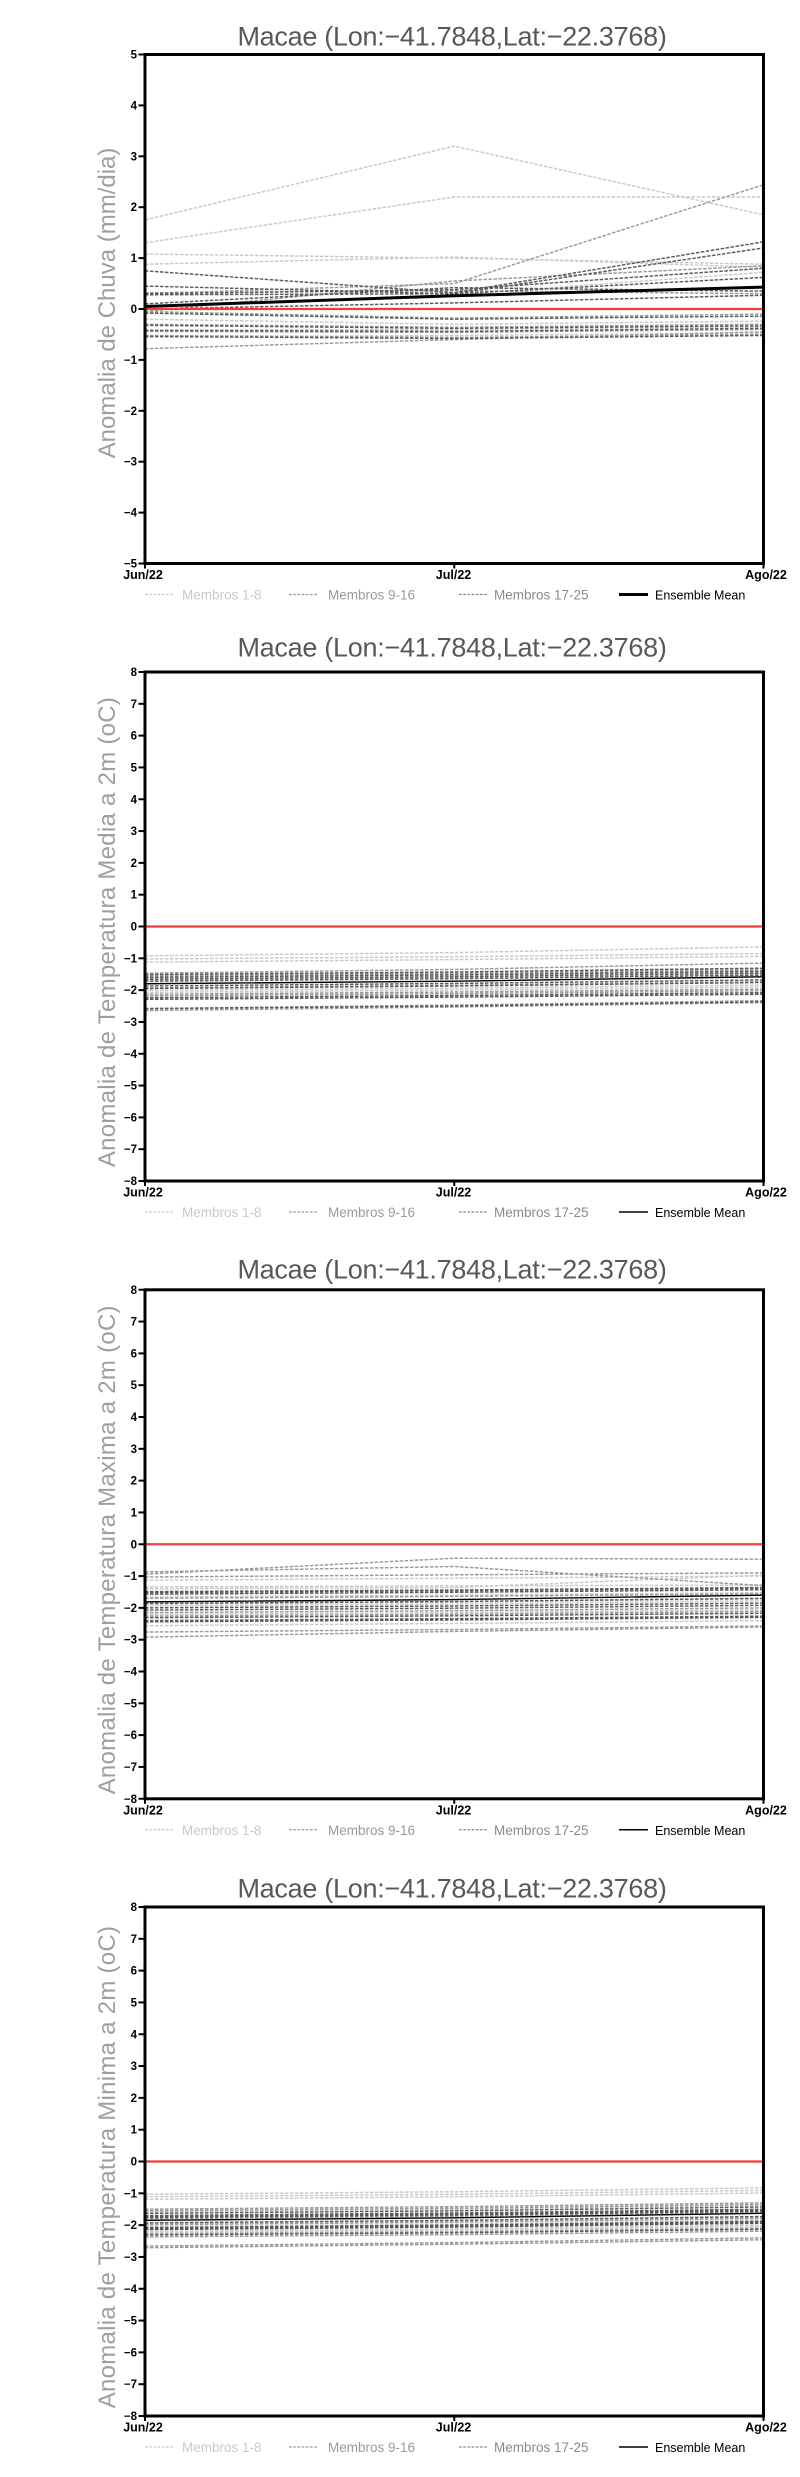  I want to click on svg-text:Anomalia de Temperatura Maxima: Anomalia de Temperatura Maxima a 2m (oC), so click(107, 1549).